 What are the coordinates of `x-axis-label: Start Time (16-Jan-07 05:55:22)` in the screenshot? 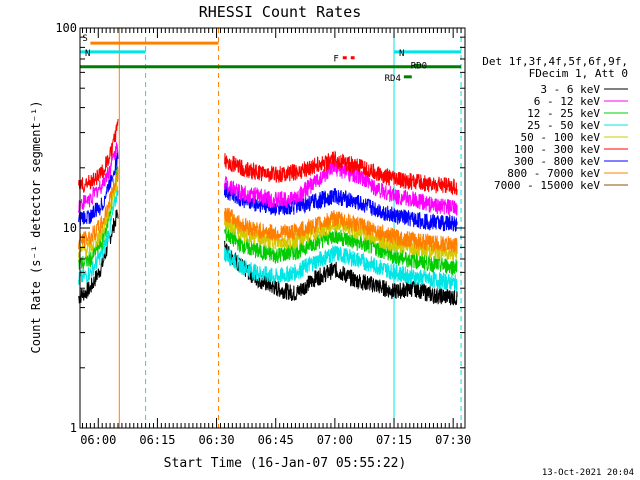 It's located at (285, 463).